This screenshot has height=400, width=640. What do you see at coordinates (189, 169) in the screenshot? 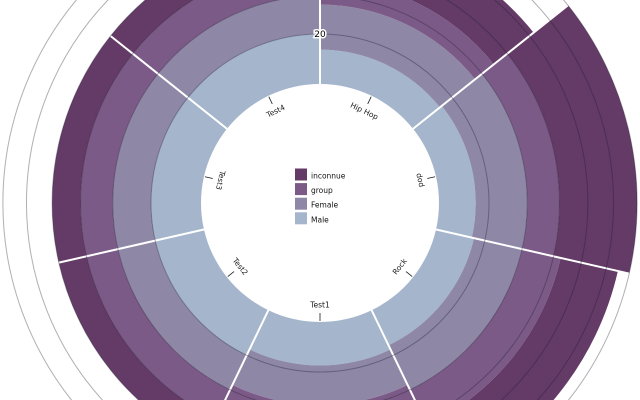
I see `arc-segment-test3-male` at bounding box center [189, 169].